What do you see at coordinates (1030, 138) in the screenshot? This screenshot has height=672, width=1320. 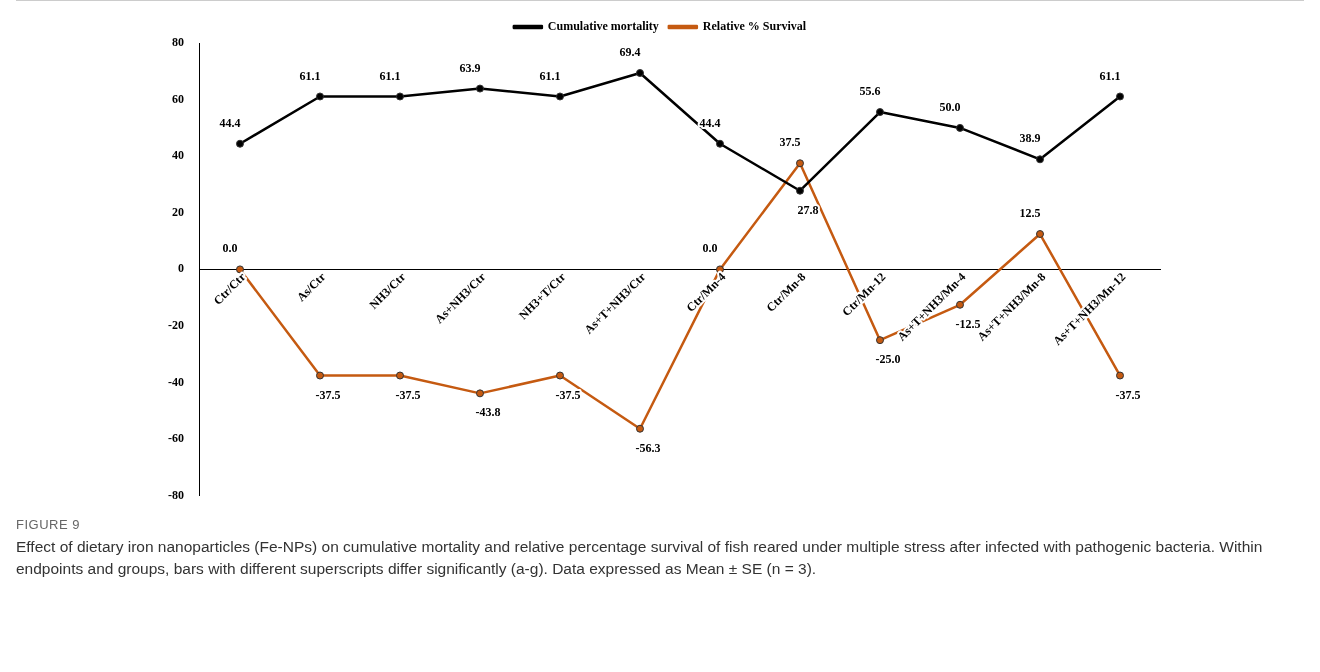 I see `data-label: 38.9` at bounding box center [1030, 138].